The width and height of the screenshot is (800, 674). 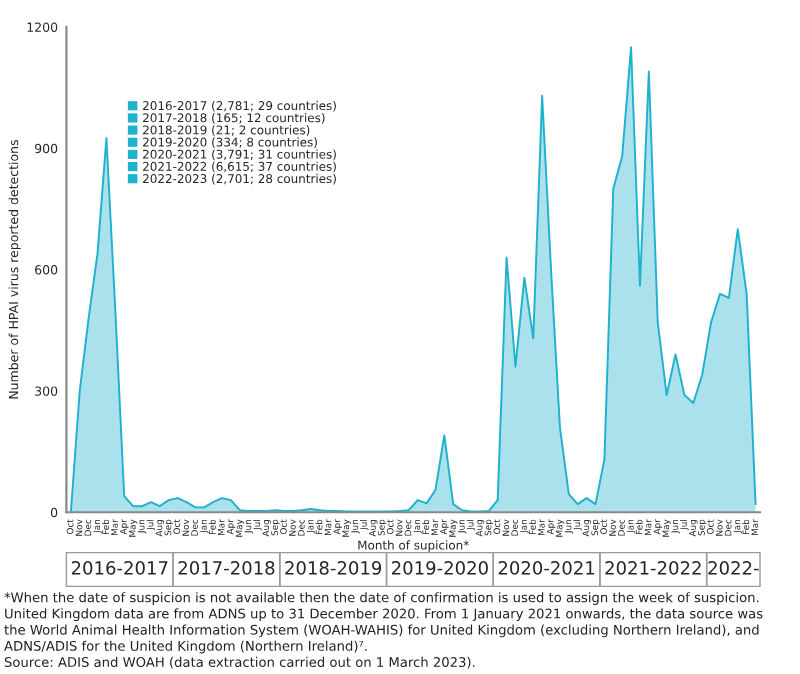 I want to click on text: 2016-2017, so click(x=119, y=568).